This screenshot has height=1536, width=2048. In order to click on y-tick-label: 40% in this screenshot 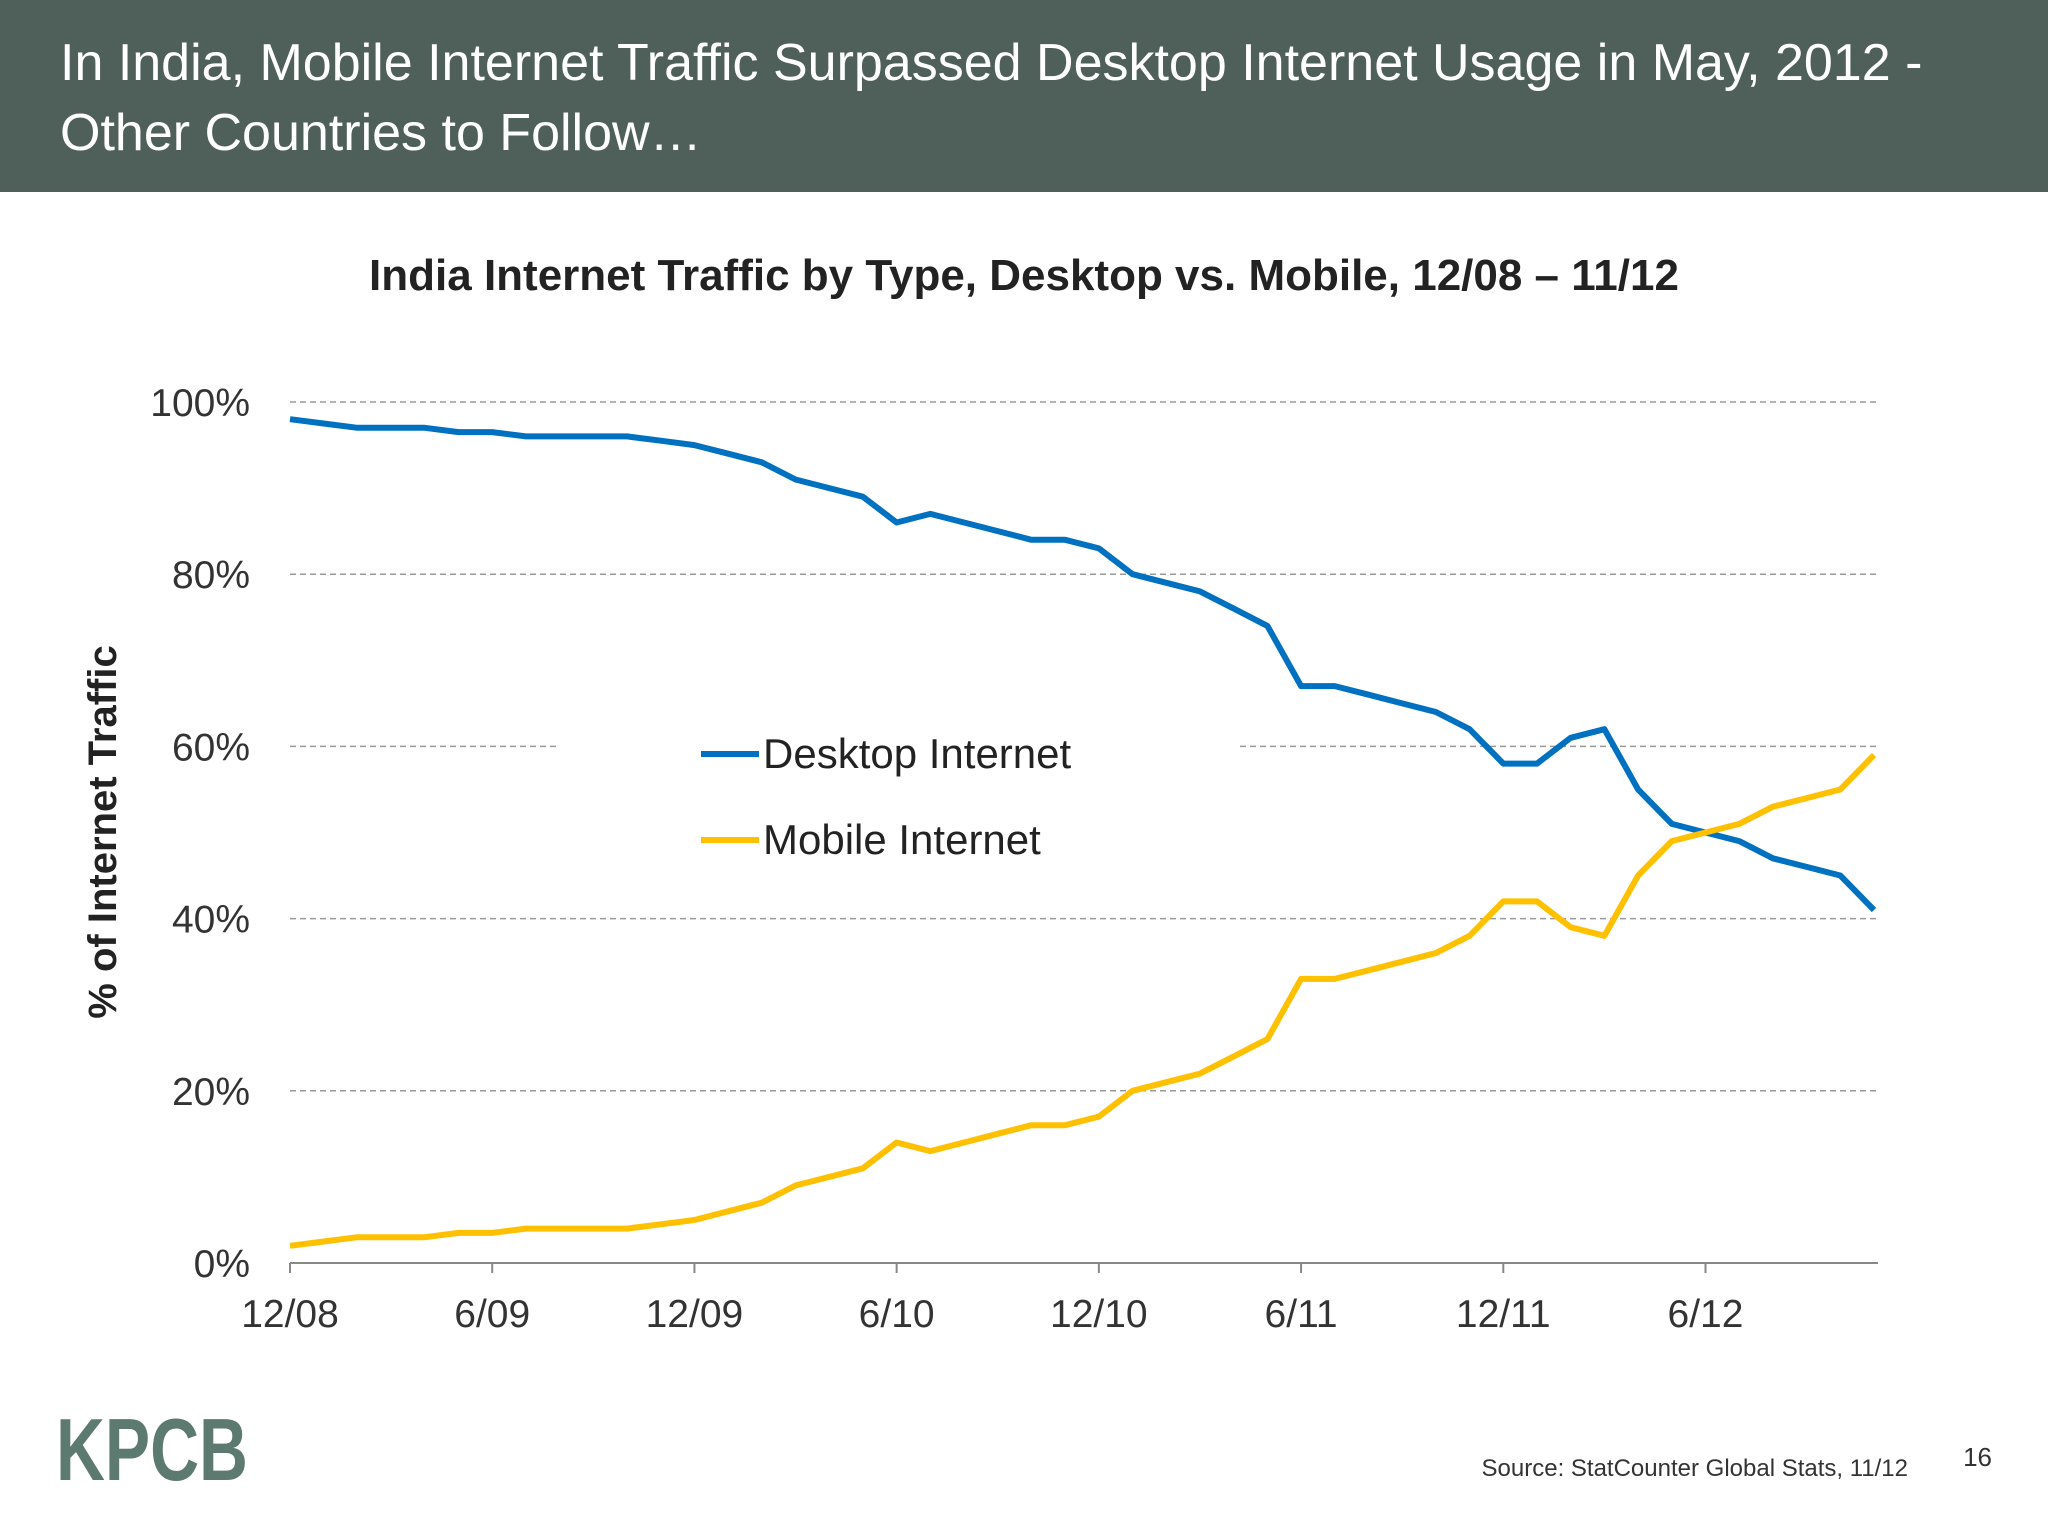, I will do `click(211, 920)`.